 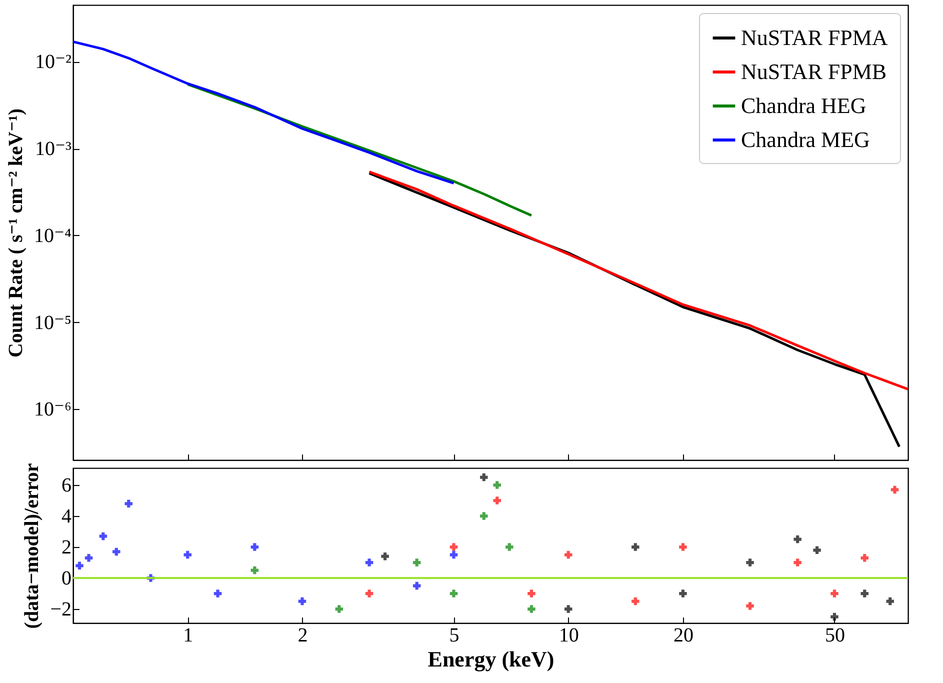 I want to click on y-tick-label: 10⁻⁵, so click(x=53, y=323).